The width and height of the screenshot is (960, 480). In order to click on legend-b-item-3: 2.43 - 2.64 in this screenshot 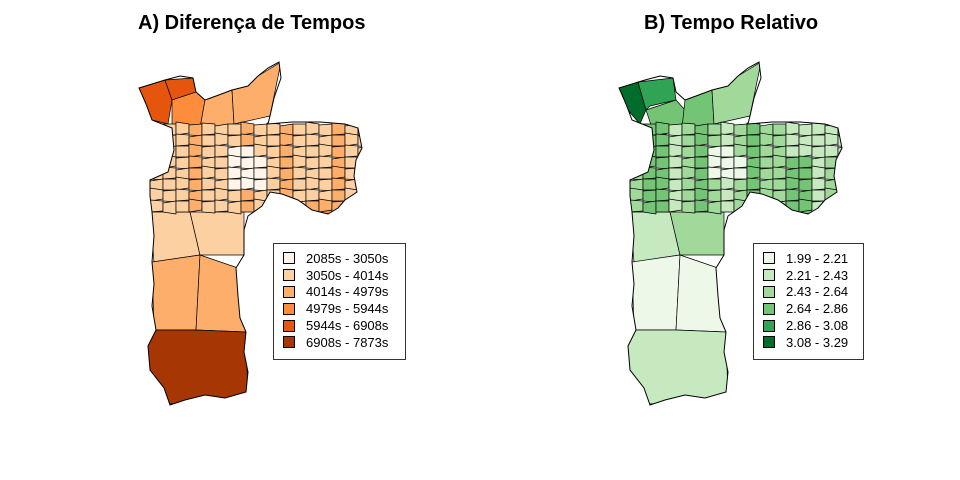, I will do `click(808, 292)`.